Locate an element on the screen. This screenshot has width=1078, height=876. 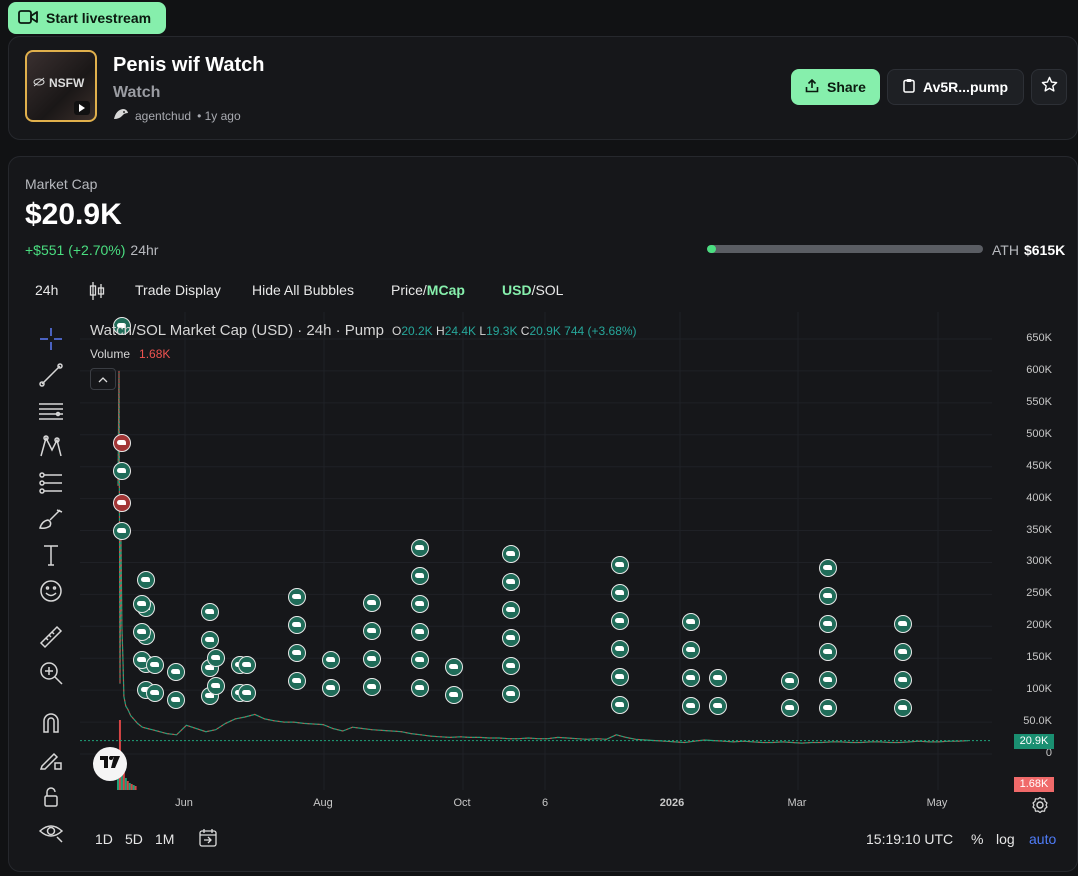
trade-display-button: Trade Display is located at coordinates (178, 290).